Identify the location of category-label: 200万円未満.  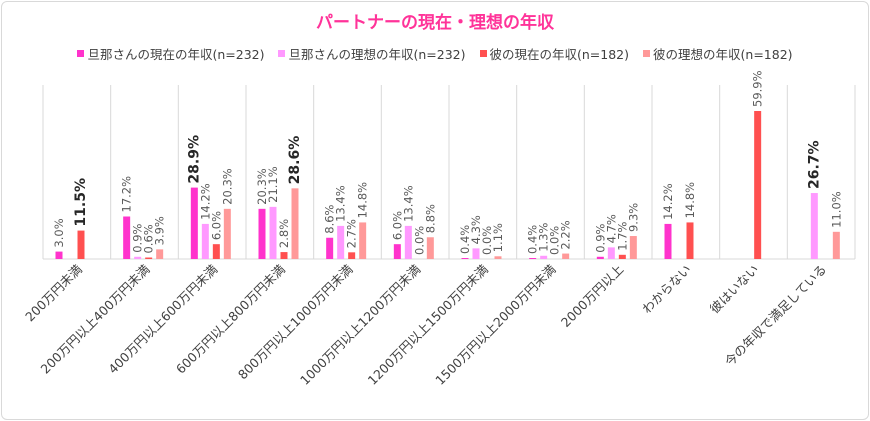
(53, 293).